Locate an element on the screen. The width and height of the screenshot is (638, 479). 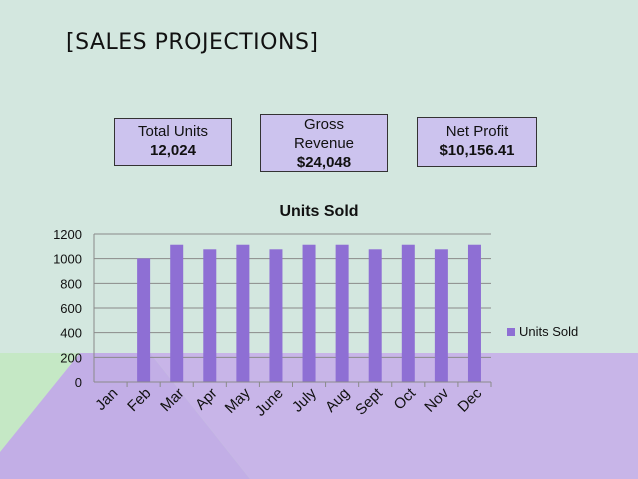
total-units-label: Total Units is located at coordinates (173, 131).